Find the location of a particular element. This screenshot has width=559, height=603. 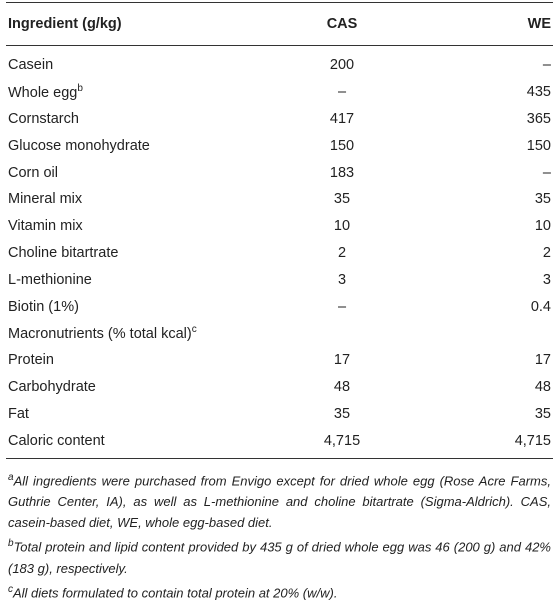

header-cell: WE is located at coordinates (476, 24).